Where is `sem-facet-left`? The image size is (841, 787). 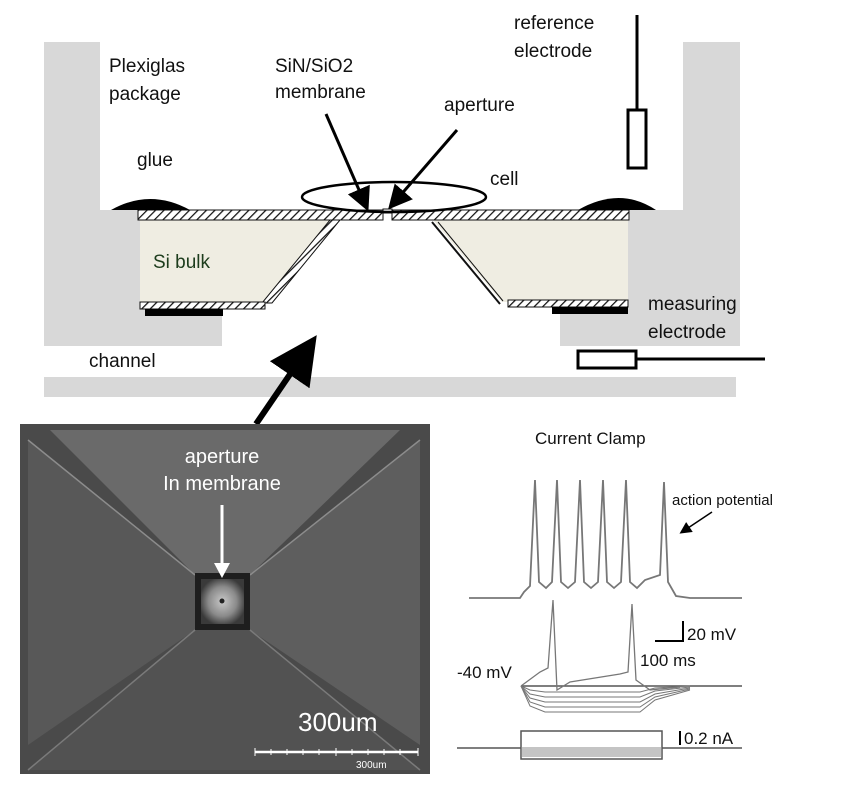 sem-facet-left is located at coordinates (111, 592).